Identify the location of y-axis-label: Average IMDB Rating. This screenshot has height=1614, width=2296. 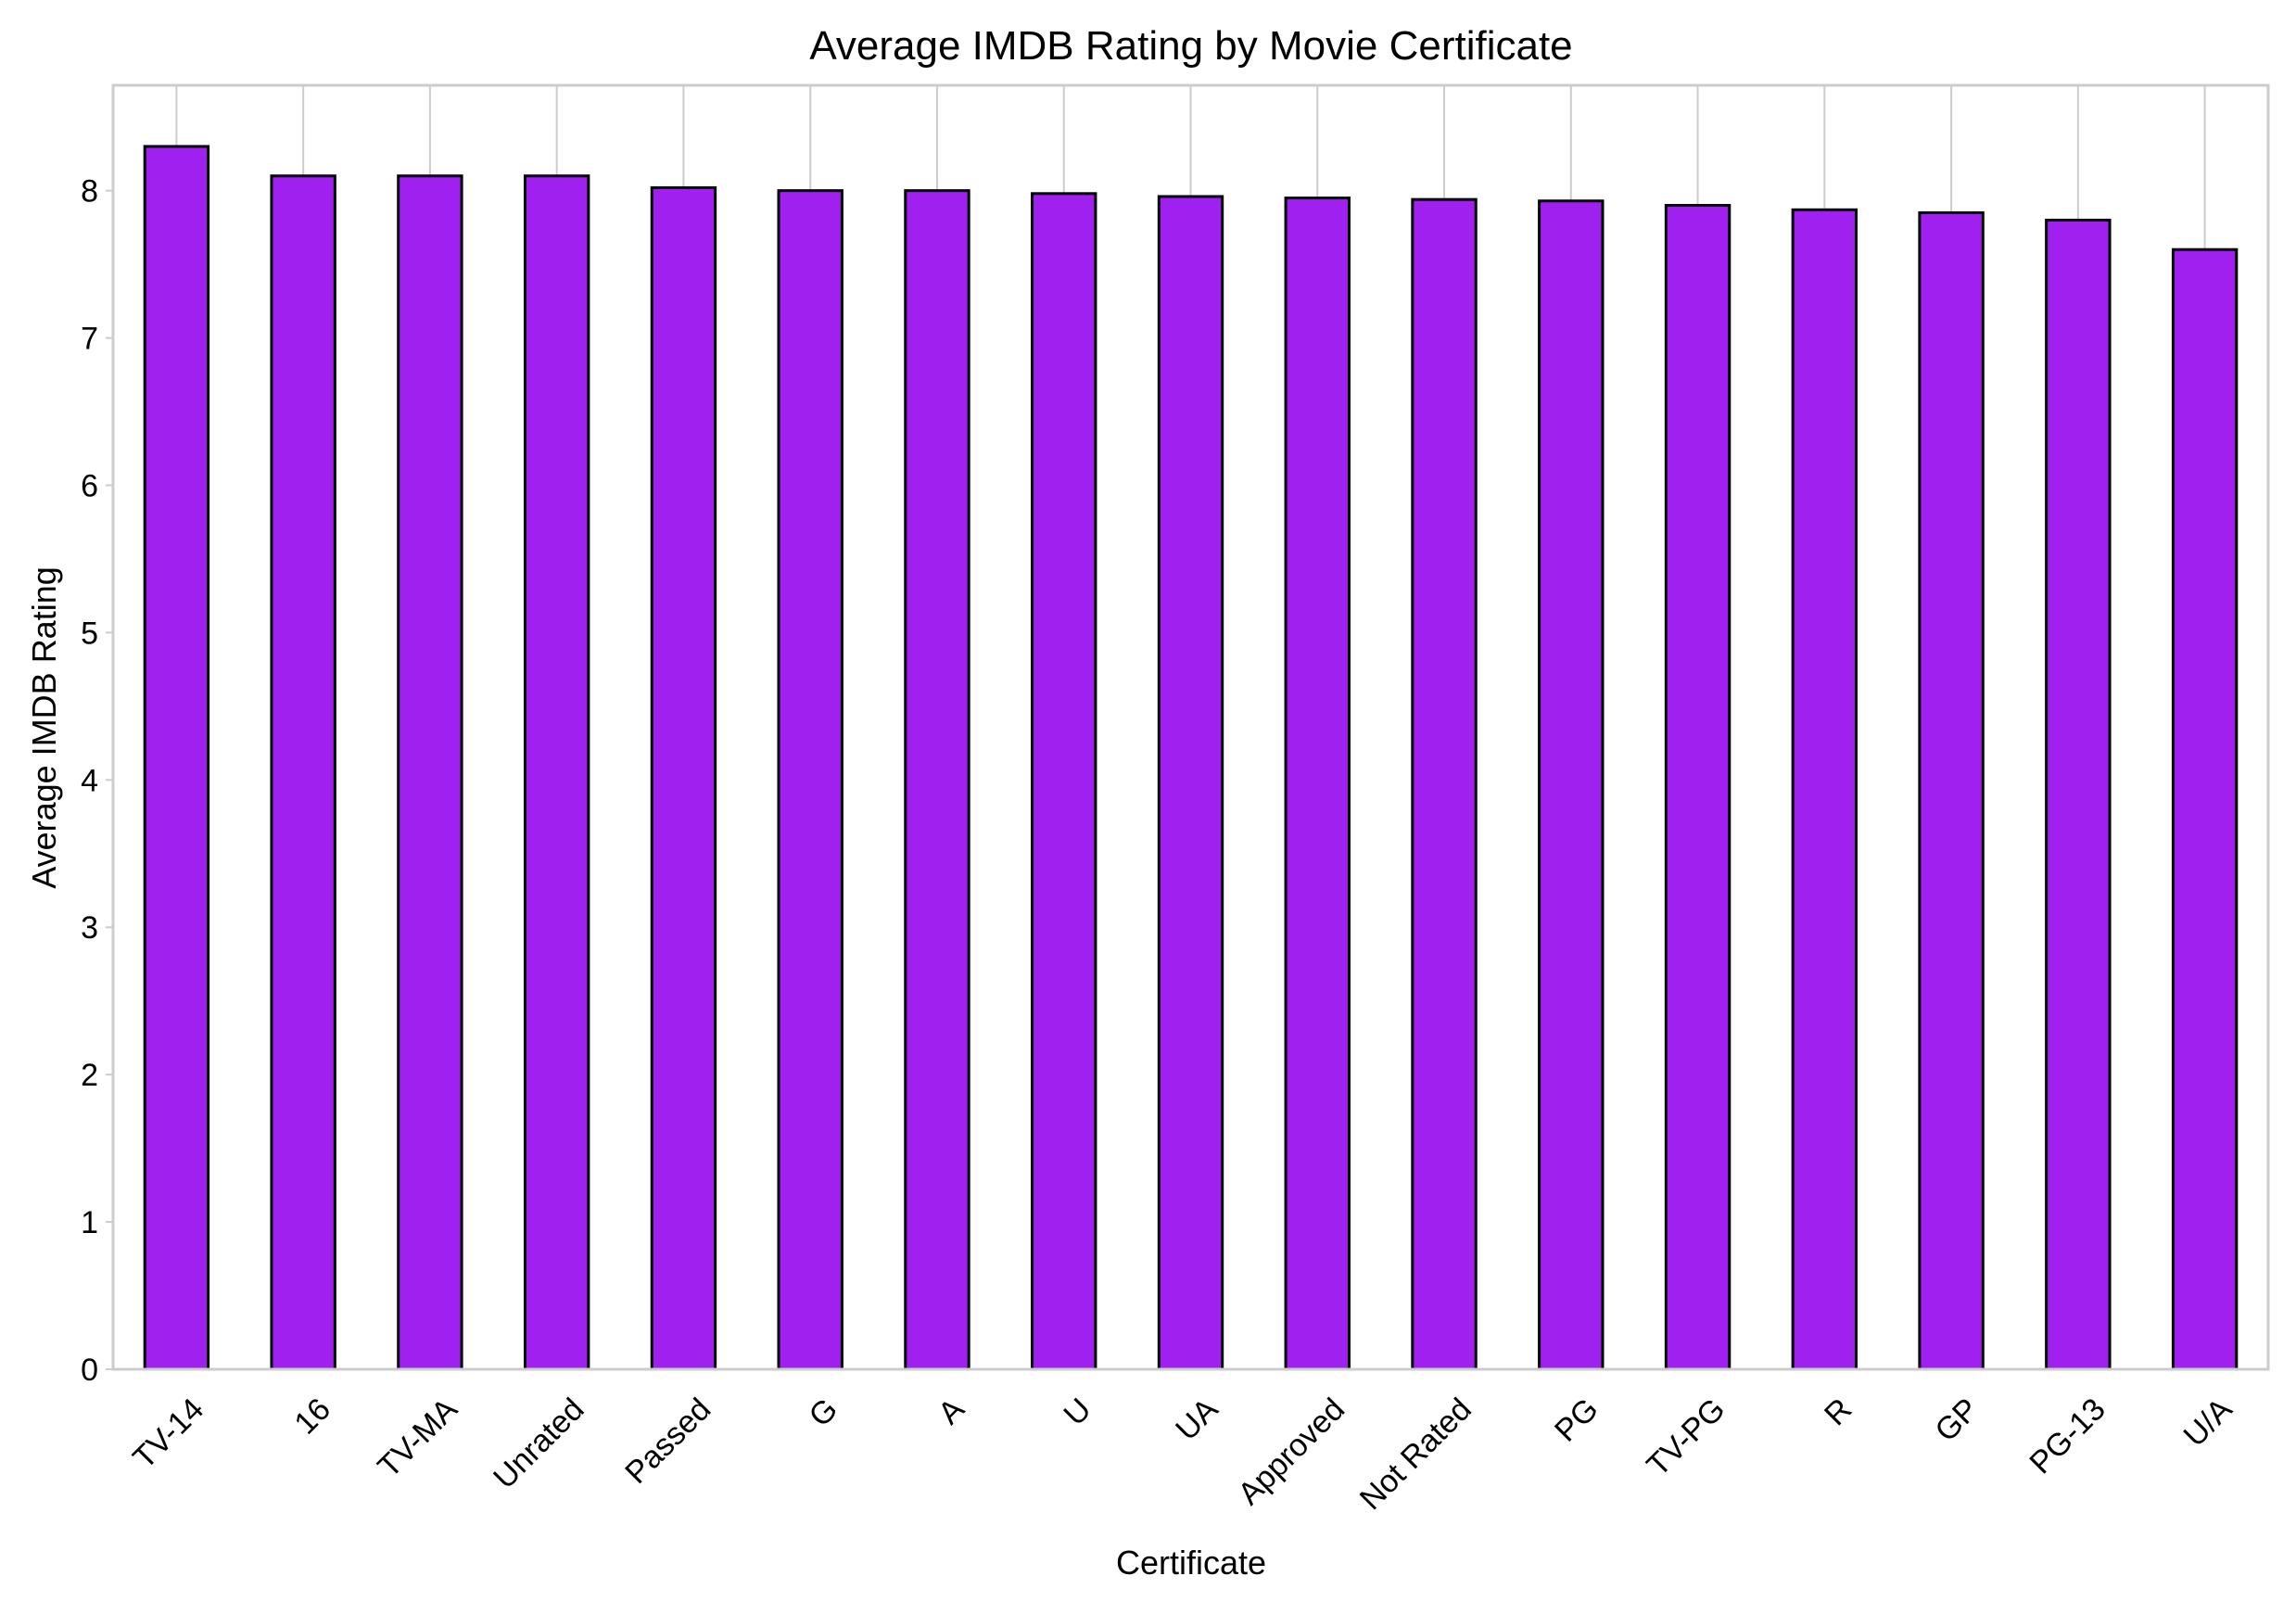
(44, 728).